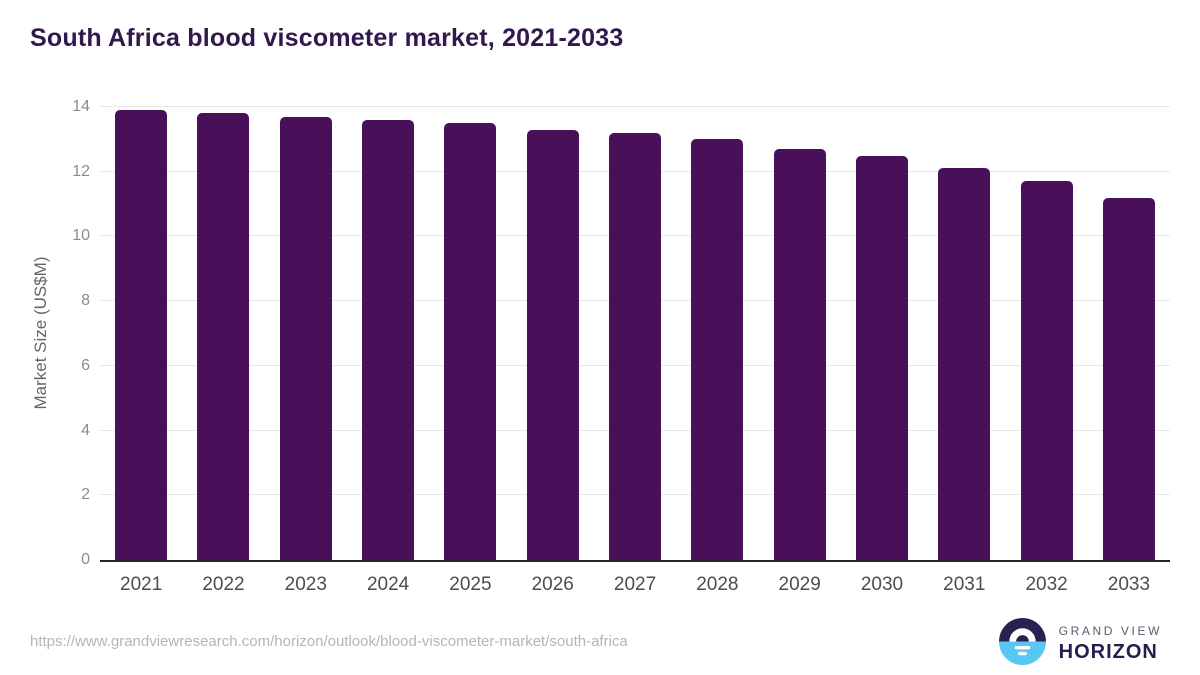 The width and height of the screenshot is (1200, 675). I want to click on bar-slot: 2027, so click(635, 351).